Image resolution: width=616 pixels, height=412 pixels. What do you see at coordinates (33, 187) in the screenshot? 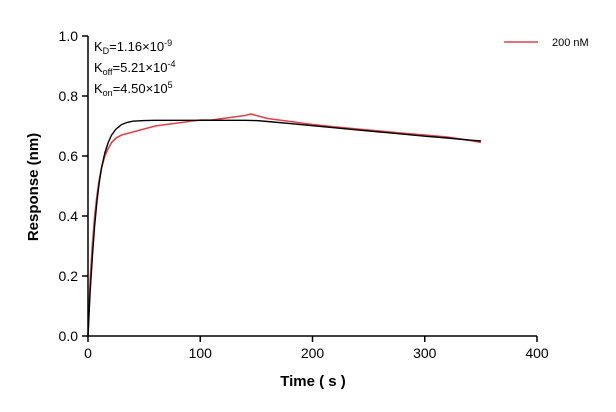
I see `y-axis-title: Response (nm)` at bounding box center [33, 187].